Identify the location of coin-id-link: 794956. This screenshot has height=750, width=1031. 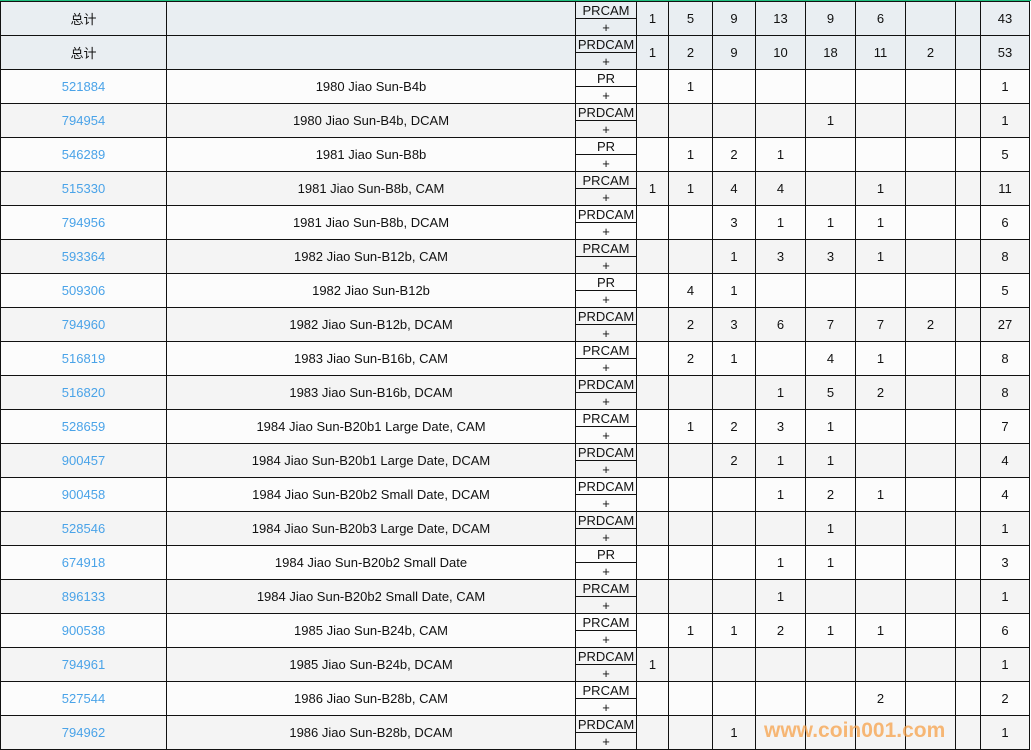
(83, 222).